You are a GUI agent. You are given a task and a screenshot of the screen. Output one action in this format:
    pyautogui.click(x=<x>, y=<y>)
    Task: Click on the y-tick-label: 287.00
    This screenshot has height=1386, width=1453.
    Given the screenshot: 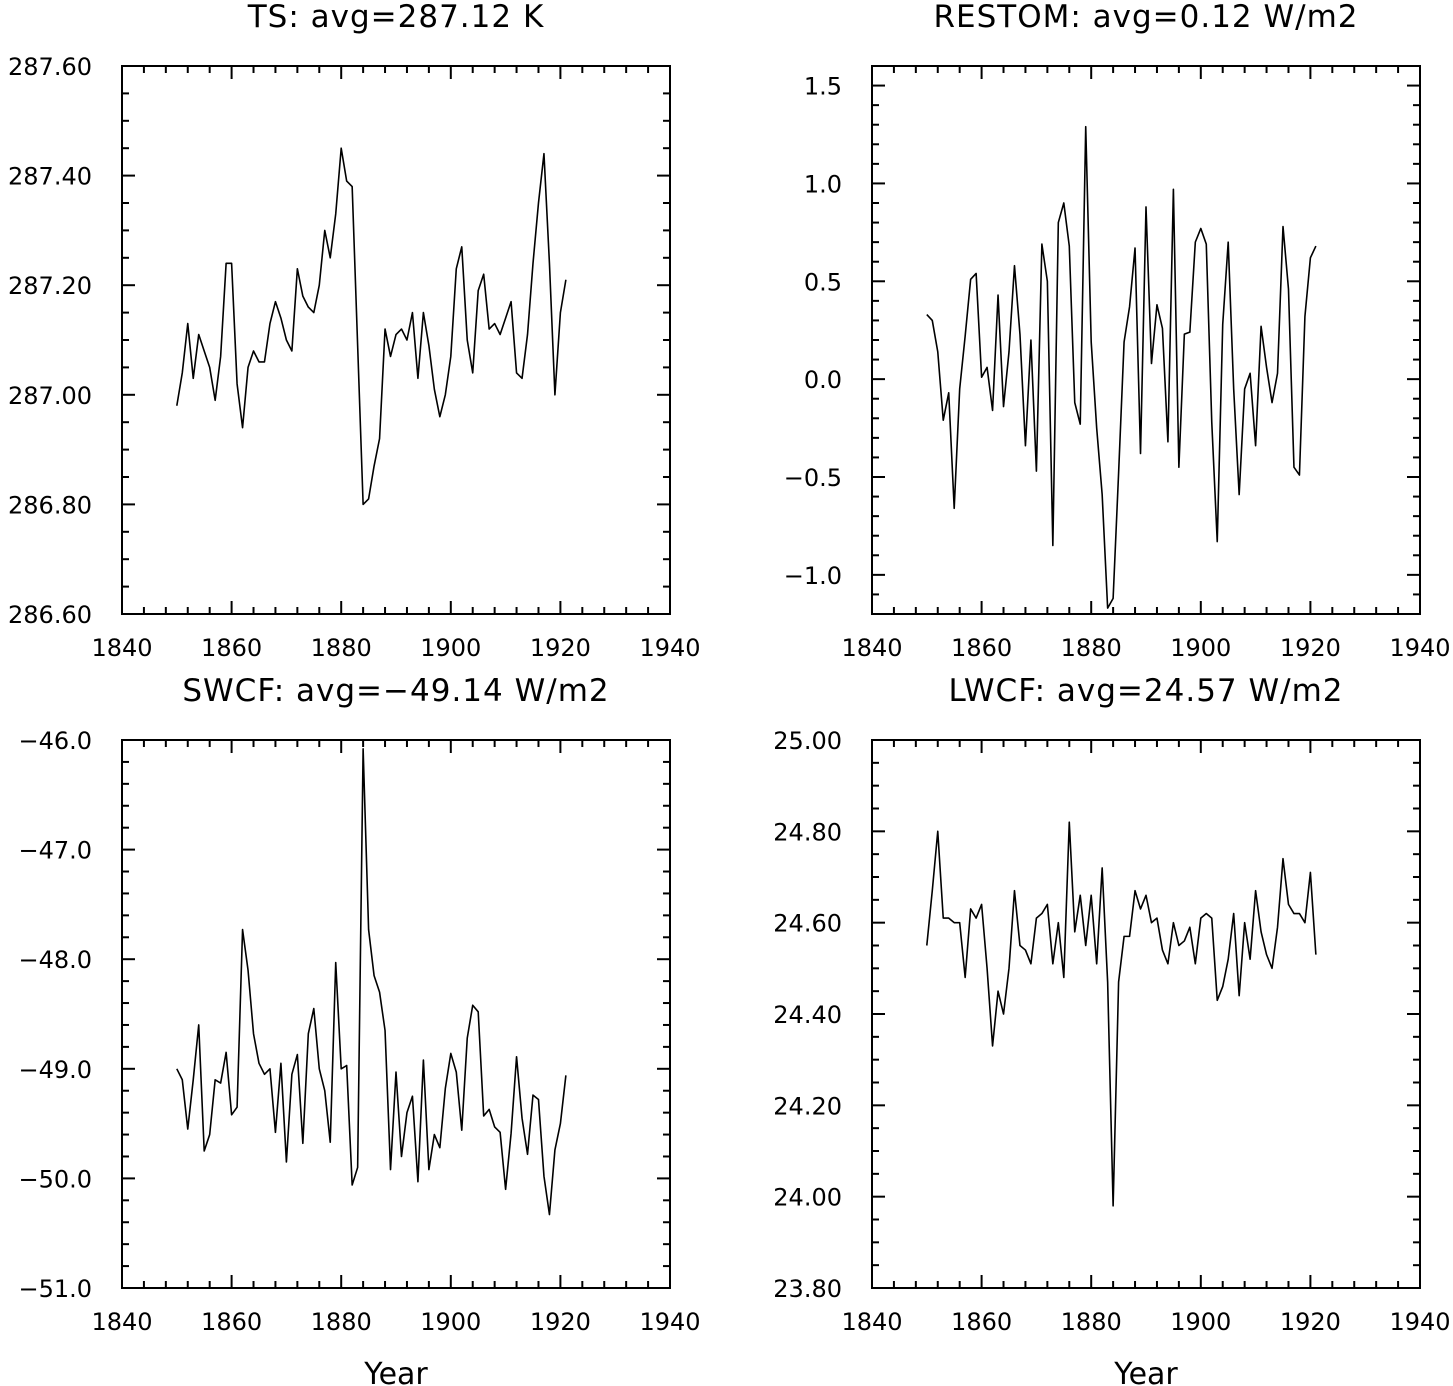 What is the action you would take?
    pyautogui.click(x=50, y=396)
    